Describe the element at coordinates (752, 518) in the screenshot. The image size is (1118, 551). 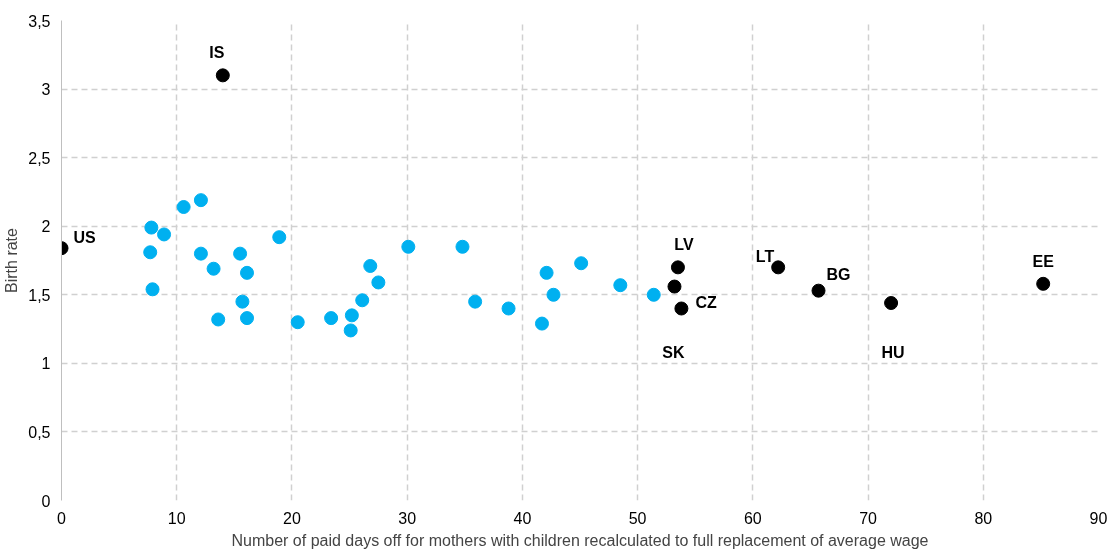
I see `x-tick-label: 60` at that location.